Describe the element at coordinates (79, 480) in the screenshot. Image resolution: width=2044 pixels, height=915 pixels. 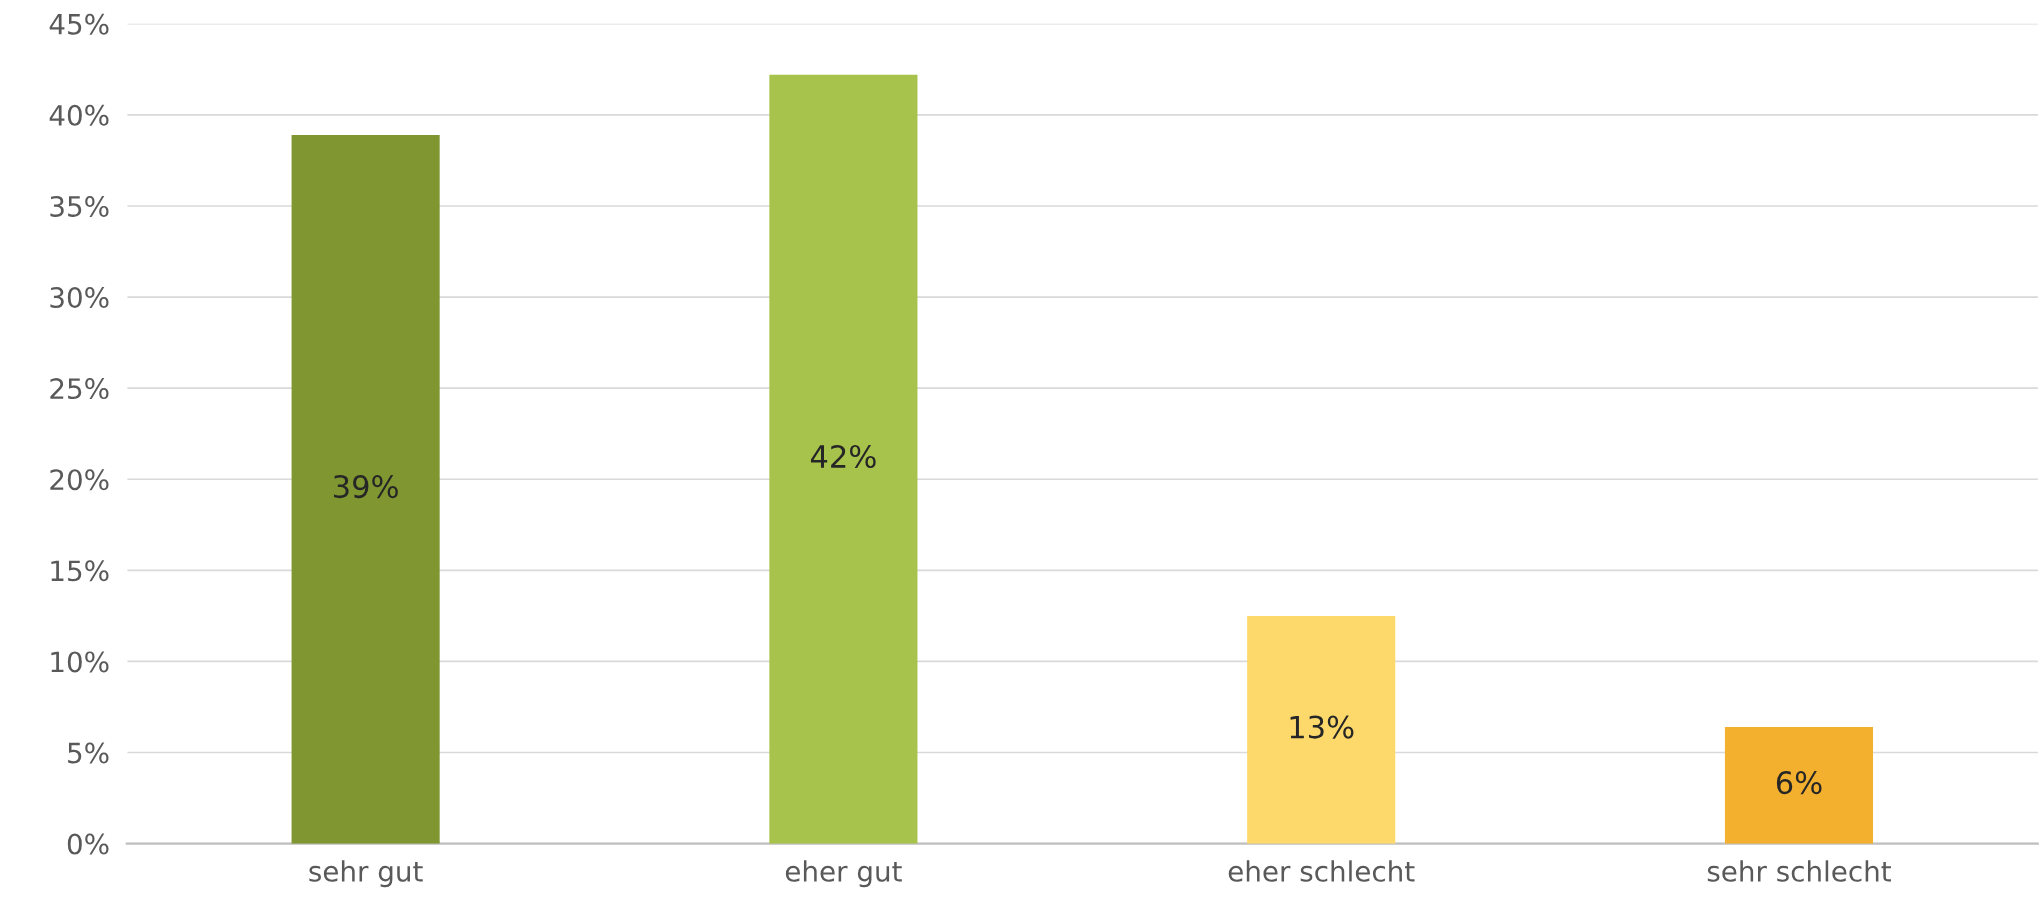
I see `y-tick-label: 20%` at that location.